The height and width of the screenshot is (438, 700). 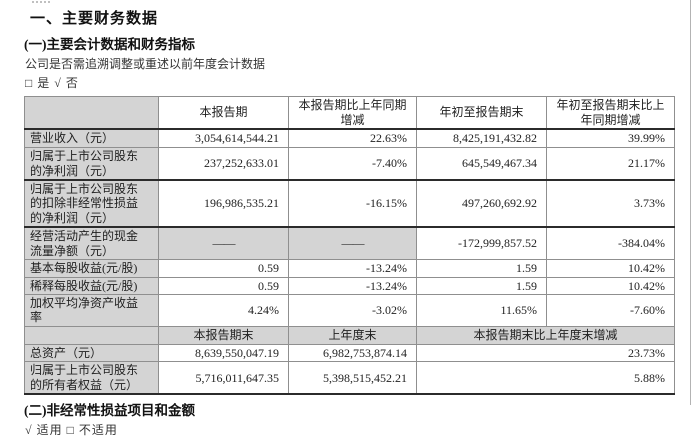 I want to click on cropped-text-artifact, so click(x=41, y=3).